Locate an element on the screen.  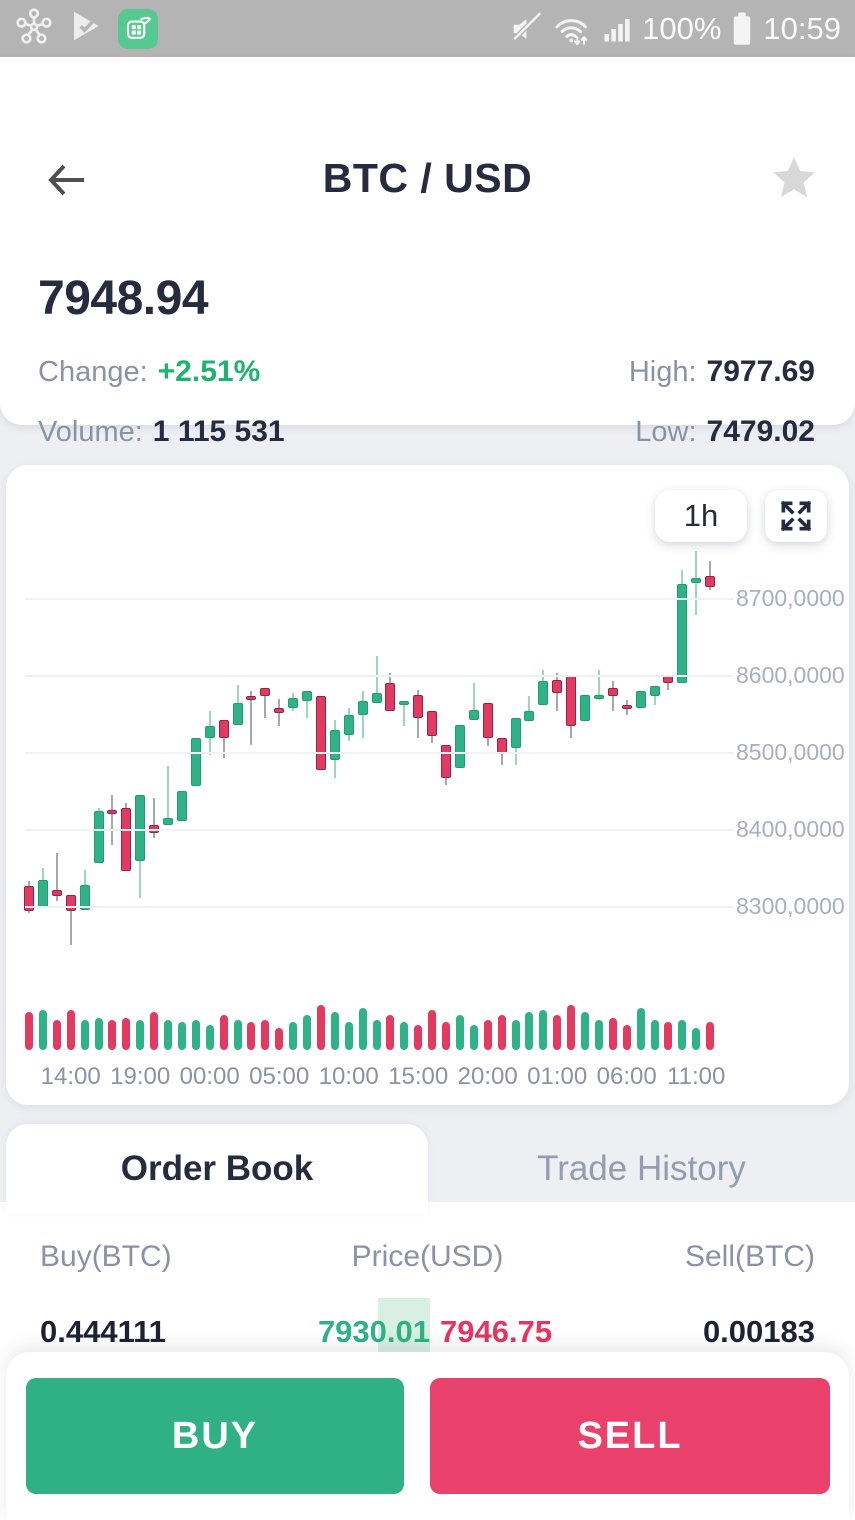
x-axis-label: 19:00 is located at coordinates (140, 1076).